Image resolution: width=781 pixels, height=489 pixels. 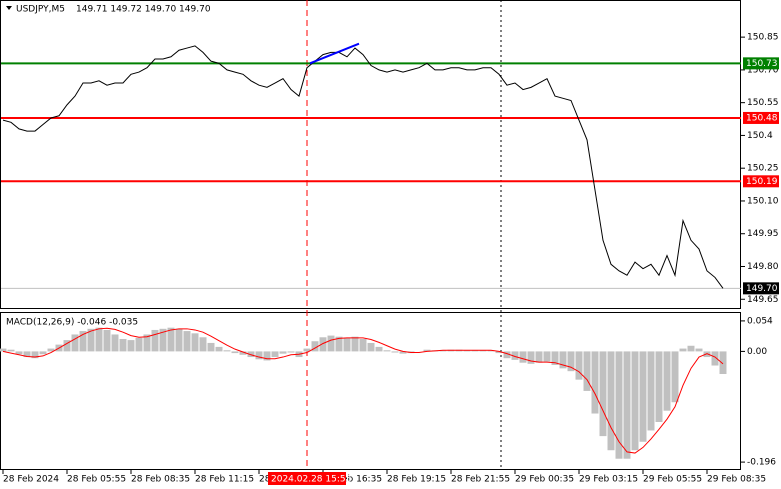 I want to click on y-tick-label: 150.70, so click(x=763, y=70).